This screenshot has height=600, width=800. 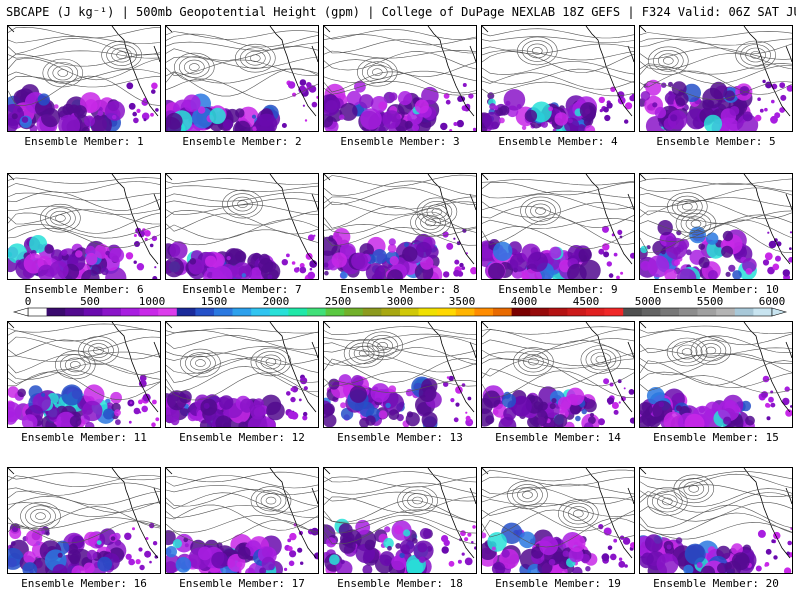 I want to click on colorbar-tick-label: 2500, so click(x=338, y=301).